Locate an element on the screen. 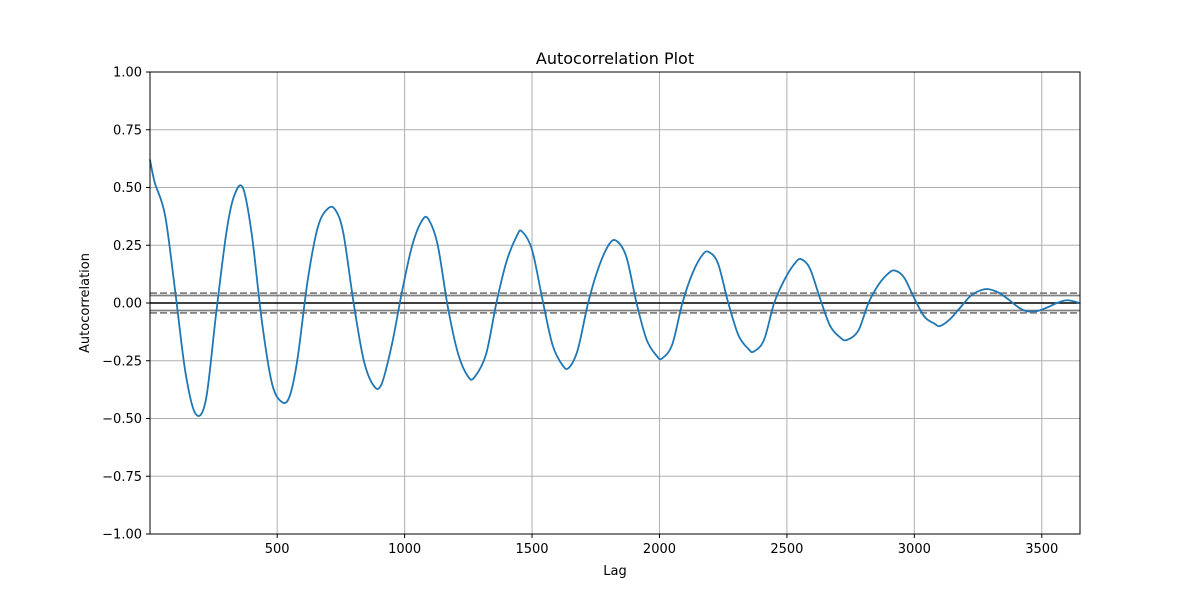  x-tick-label: 2500 is located at coordinates (786, 549).